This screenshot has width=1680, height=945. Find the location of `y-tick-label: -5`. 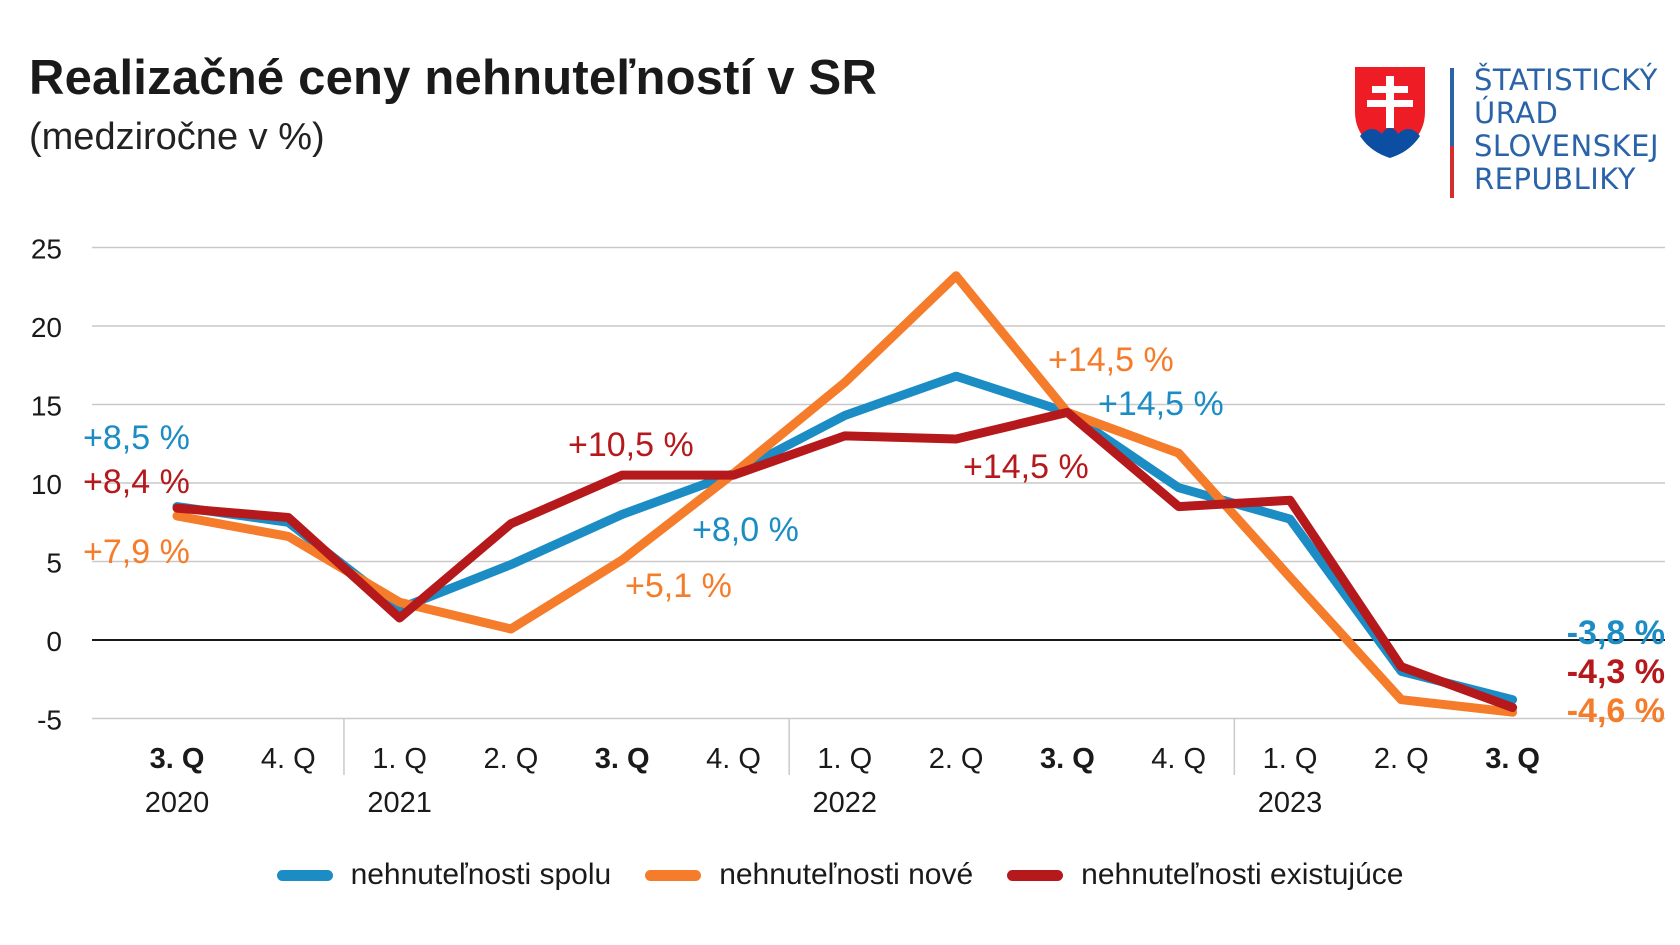

y-tick-label: -5 is located at coordinates (49, 720).